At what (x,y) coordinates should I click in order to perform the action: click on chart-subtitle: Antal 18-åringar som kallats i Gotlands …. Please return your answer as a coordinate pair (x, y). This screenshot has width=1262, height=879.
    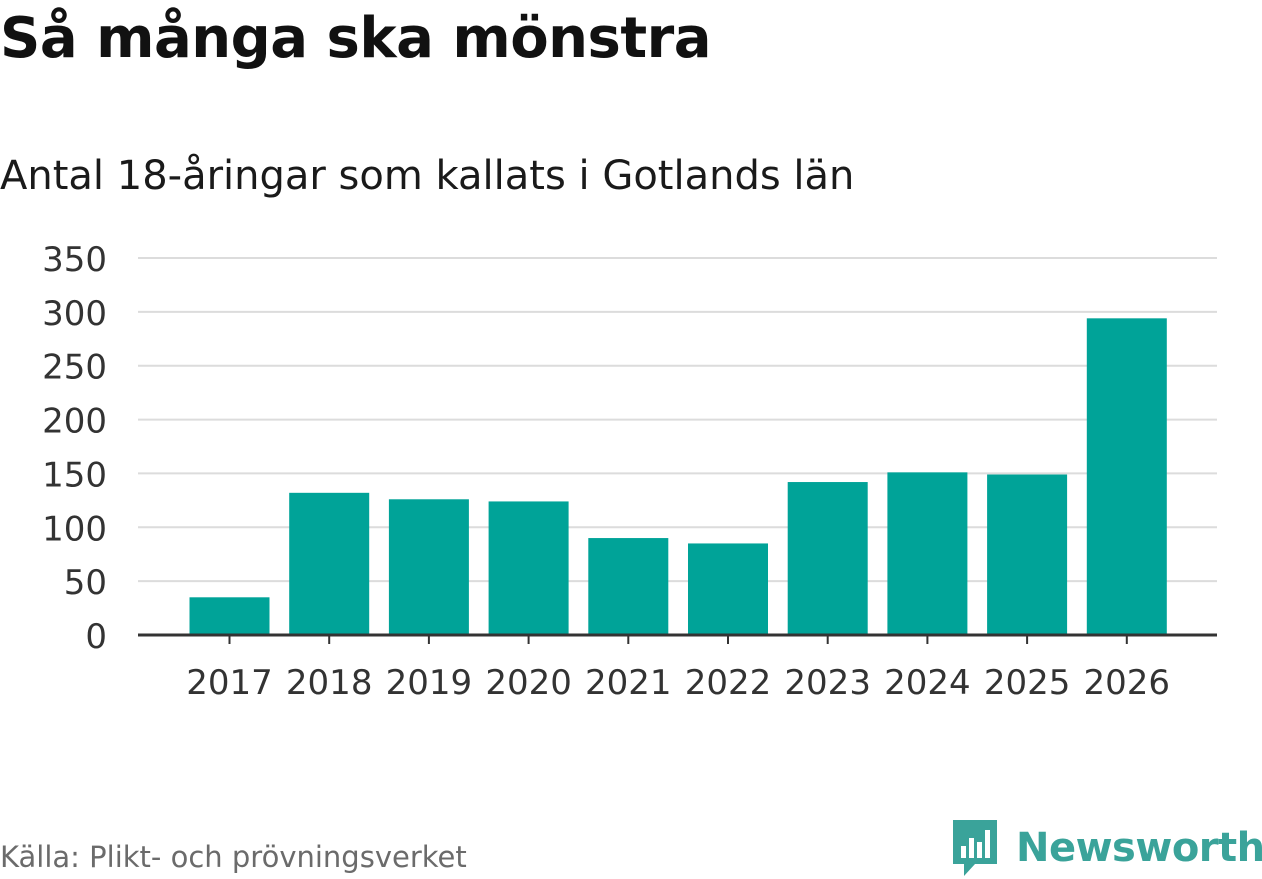
    Looking at the image, I should click on (427, 176).